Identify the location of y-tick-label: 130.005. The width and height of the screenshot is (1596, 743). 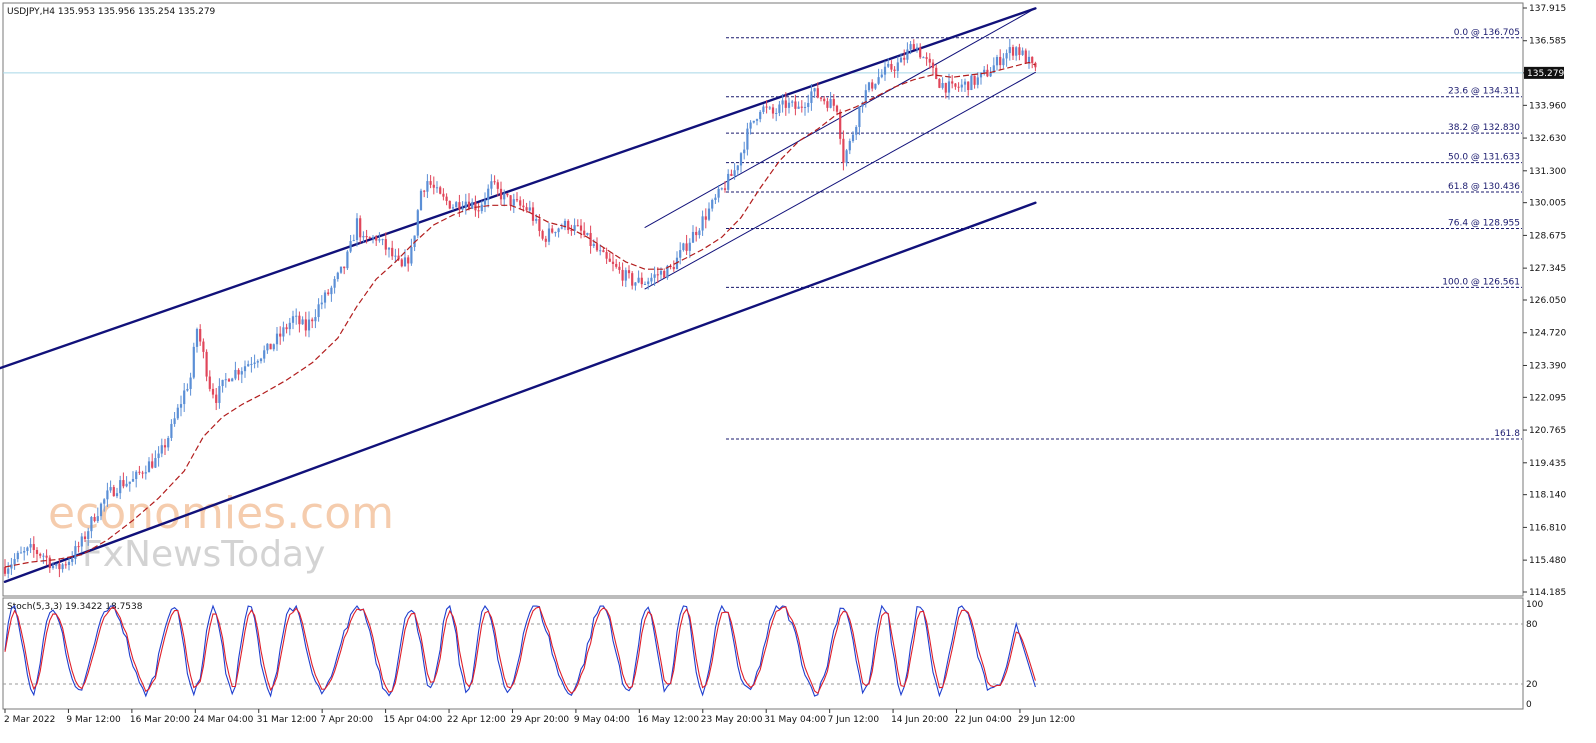
(1547, 204).